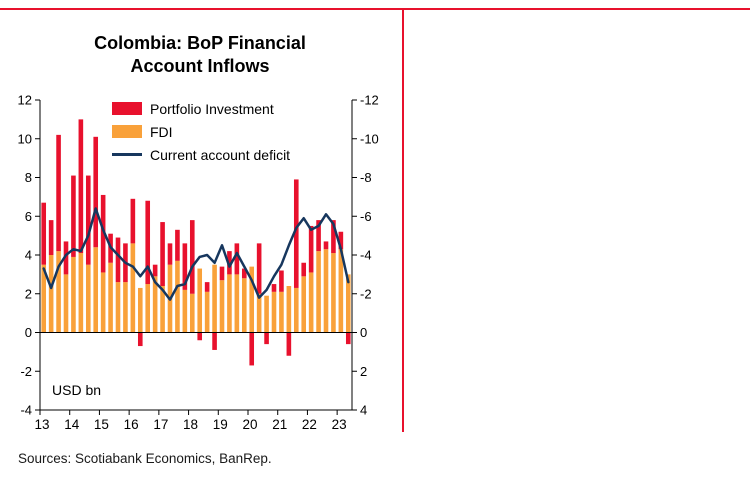 The width and height of the screenshot is (750, 482). I want to click on current-account-line, so click(196, 254).